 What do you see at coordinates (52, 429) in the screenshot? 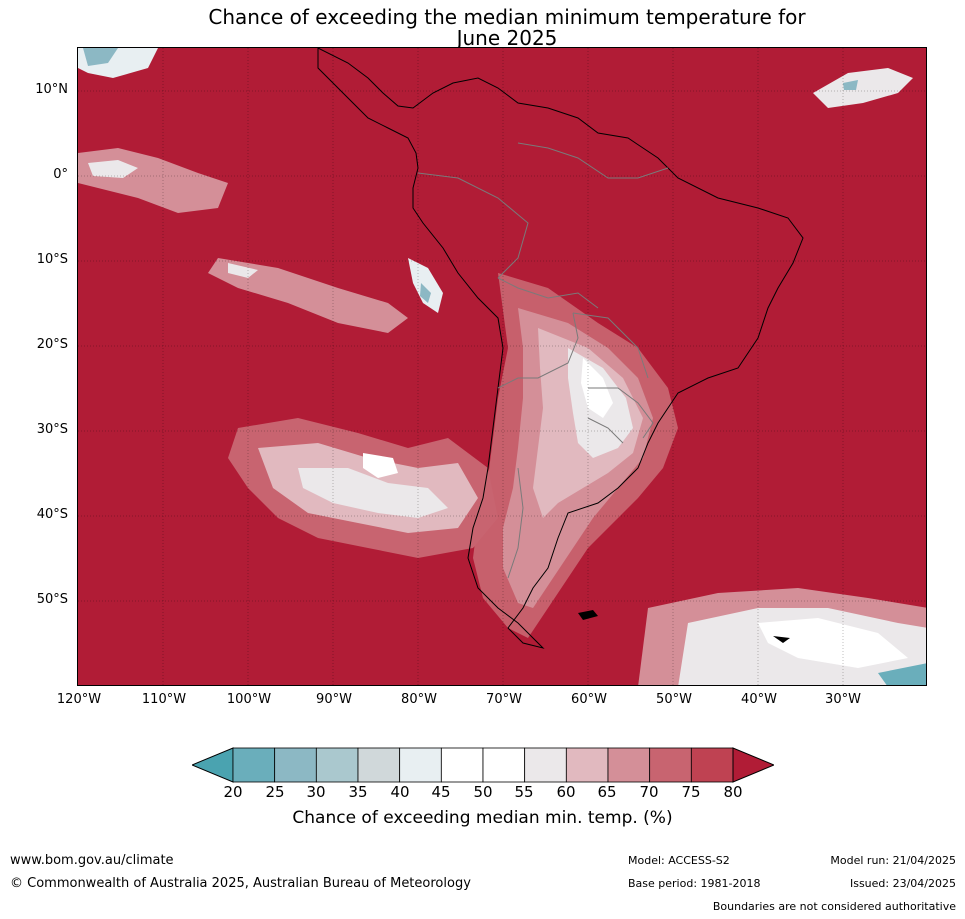
I see `lat-label-30s: 30°S` at bounding box center [52, 429].